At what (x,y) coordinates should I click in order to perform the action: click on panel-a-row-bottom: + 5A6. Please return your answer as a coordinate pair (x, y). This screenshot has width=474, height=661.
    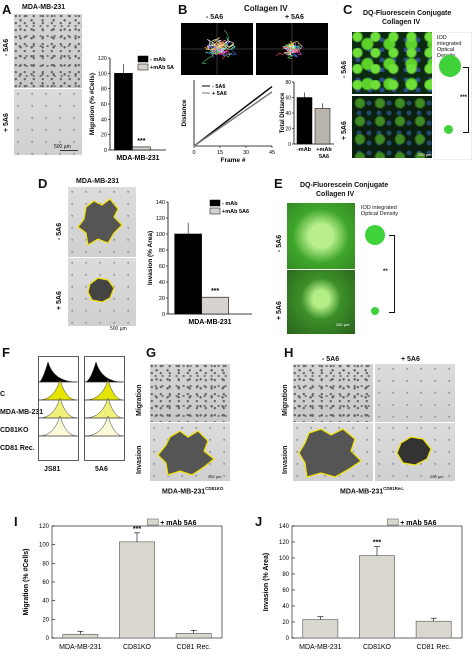
    Looking at the image, I should click on (6, 122).